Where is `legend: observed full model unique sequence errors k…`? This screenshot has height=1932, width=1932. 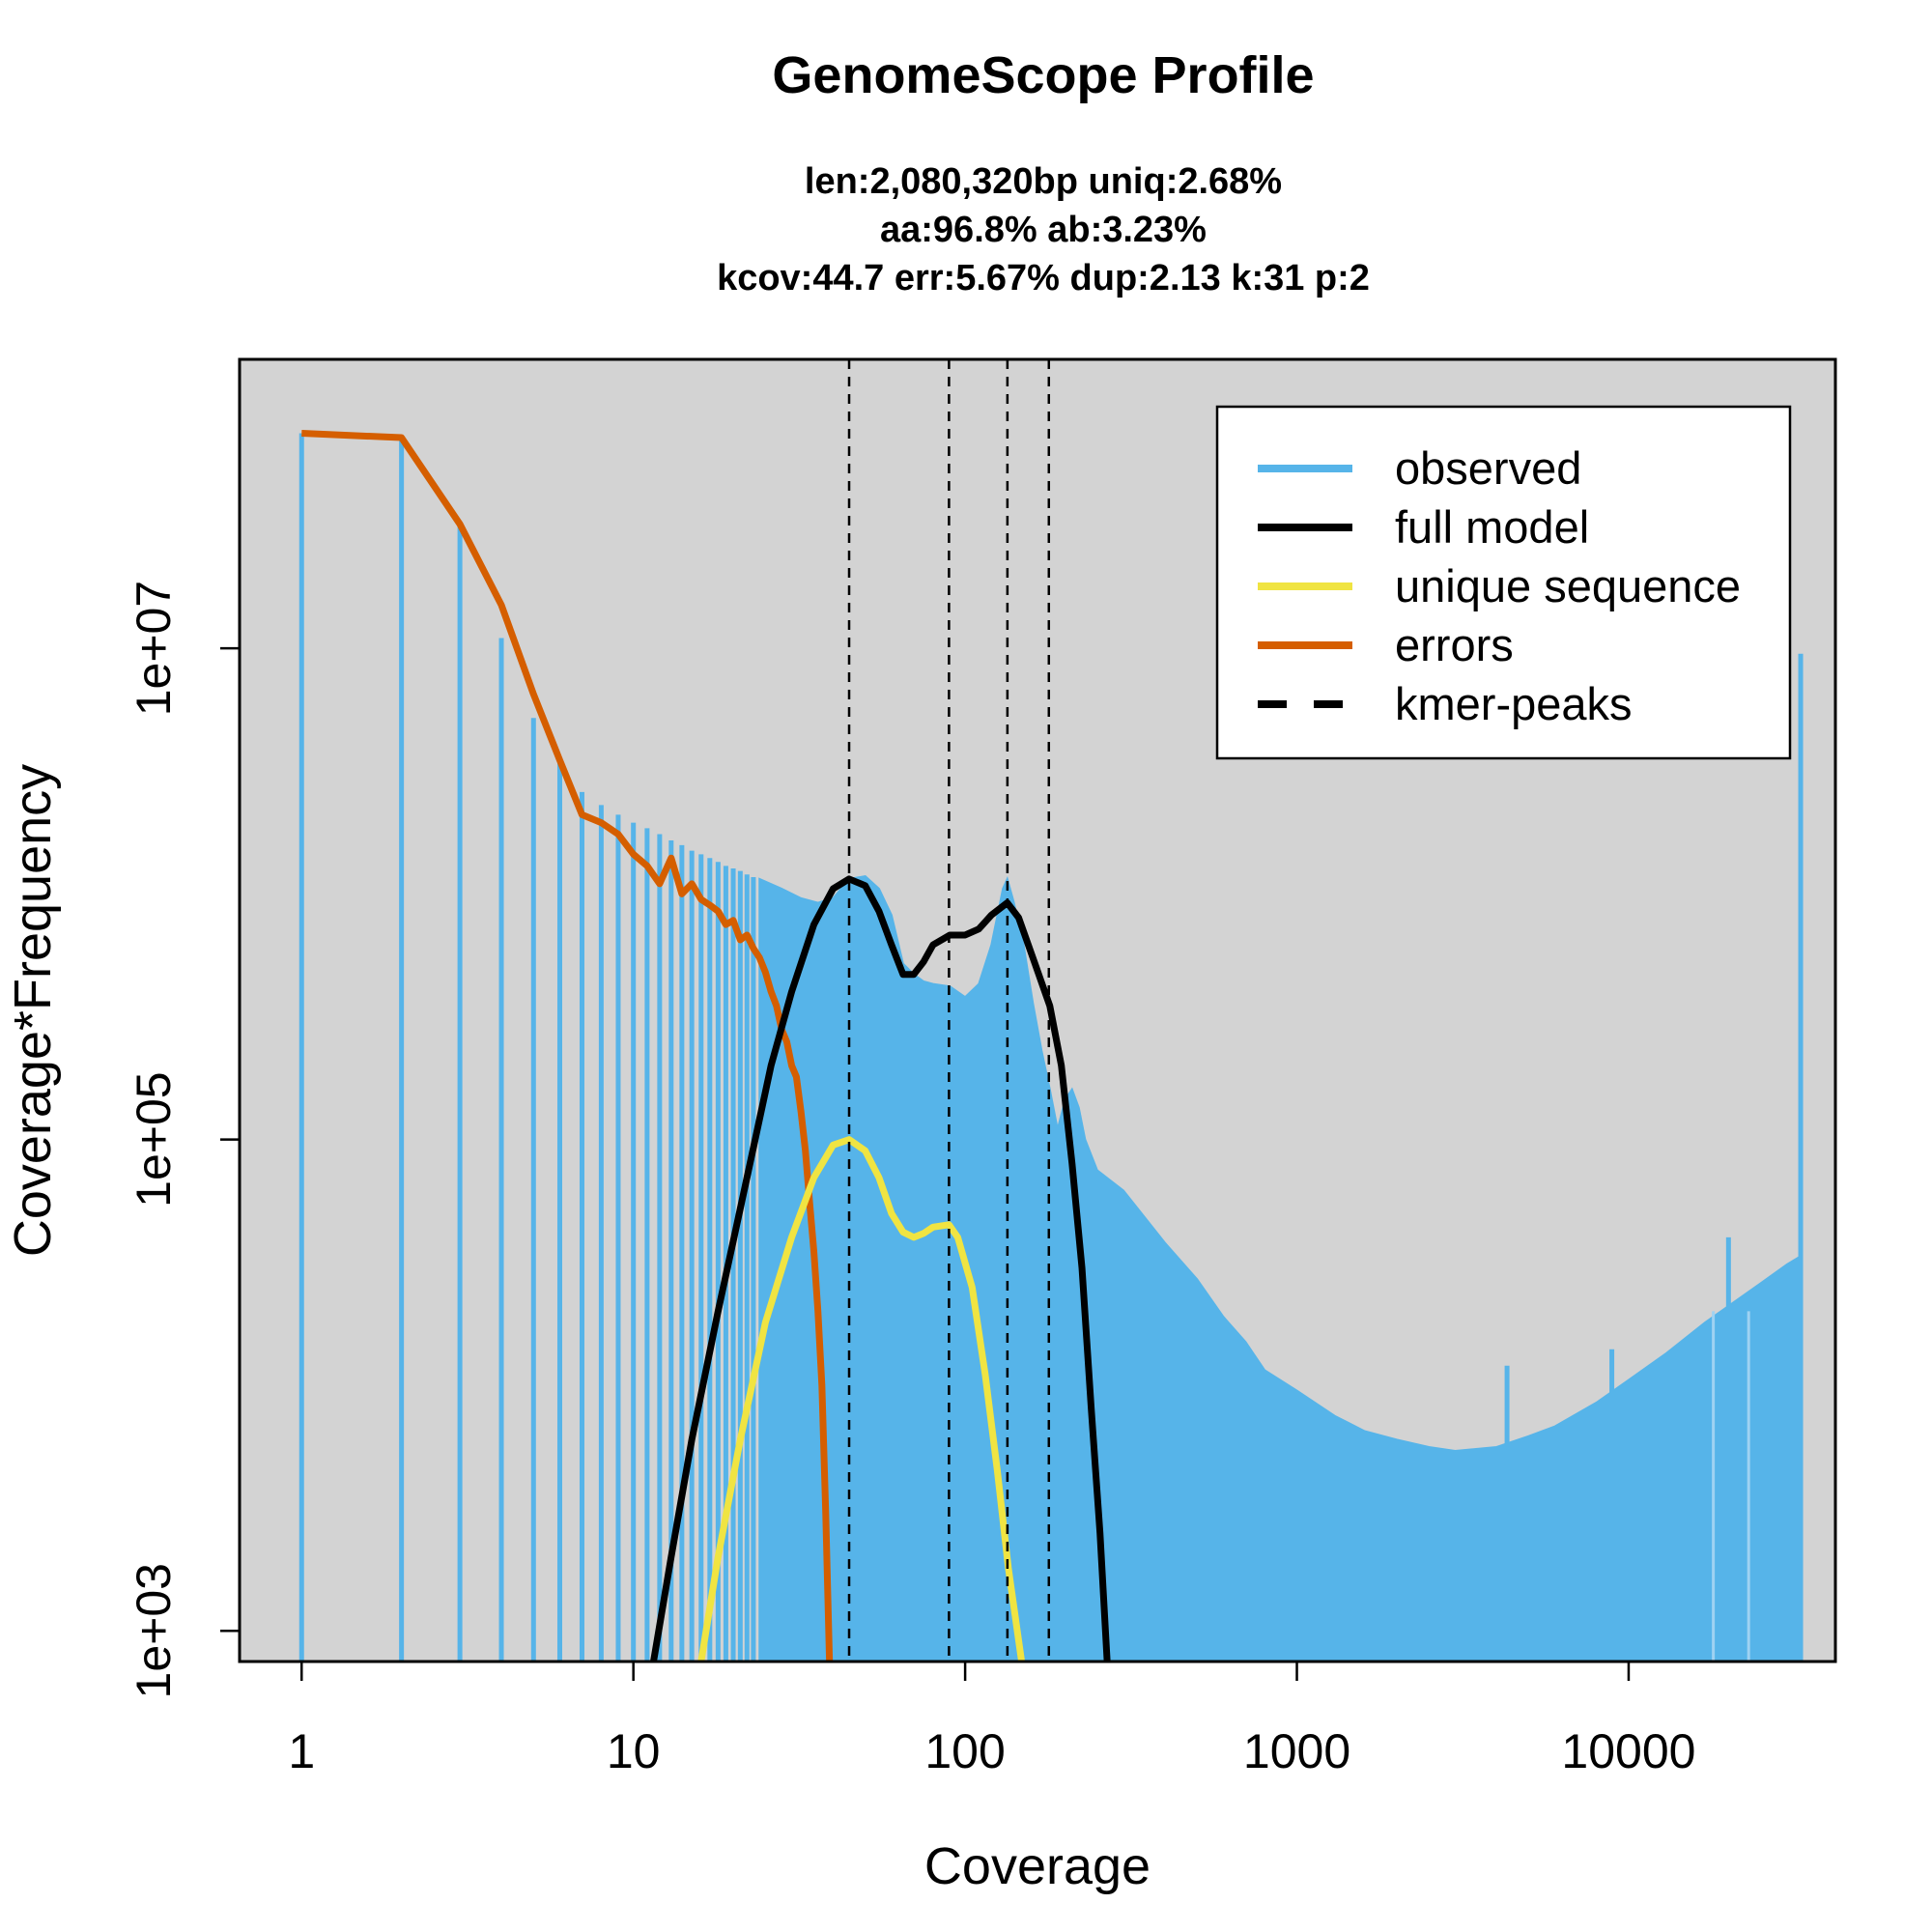 legend: observed full model unique sequence errors k… is located at coordinates (1503, 582).